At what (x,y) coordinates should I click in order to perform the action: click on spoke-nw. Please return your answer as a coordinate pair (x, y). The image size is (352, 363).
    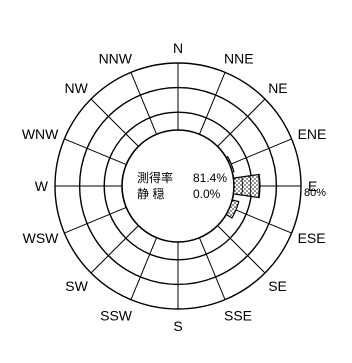
    Looking at the image, I should click on (114, 122).